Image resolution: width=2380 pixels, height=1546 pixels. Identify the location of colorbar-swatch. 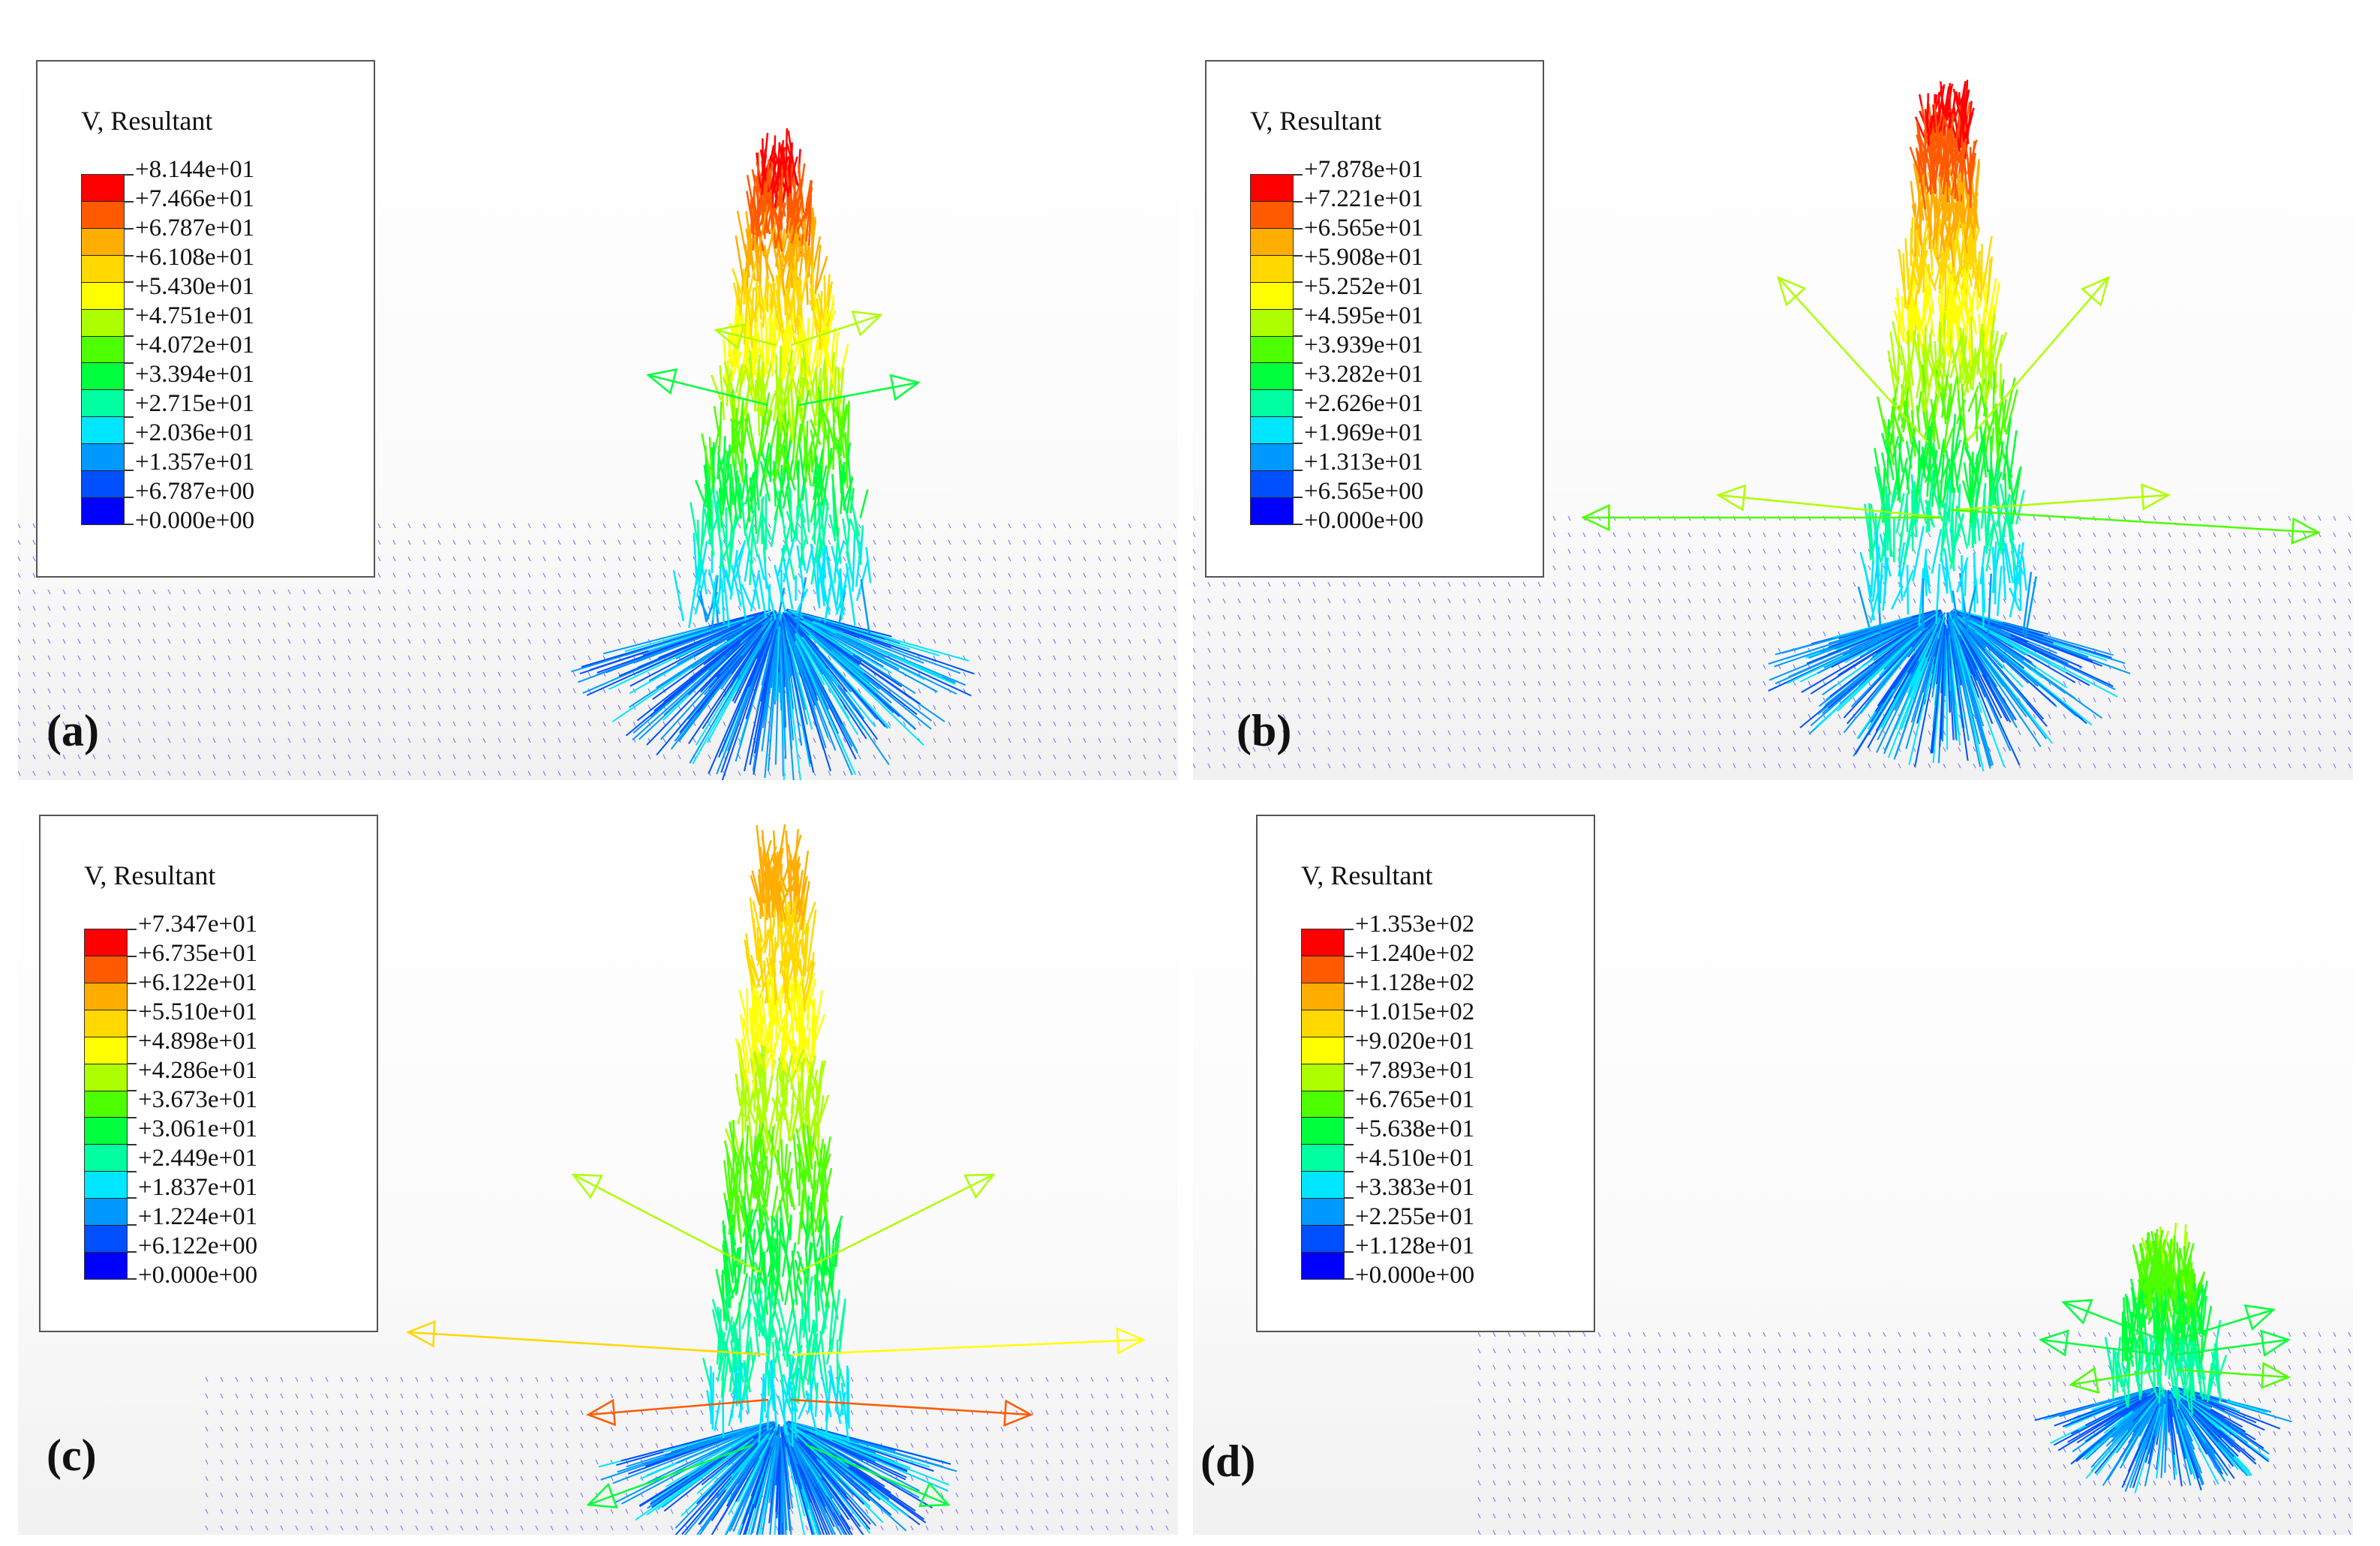
(103, 485).